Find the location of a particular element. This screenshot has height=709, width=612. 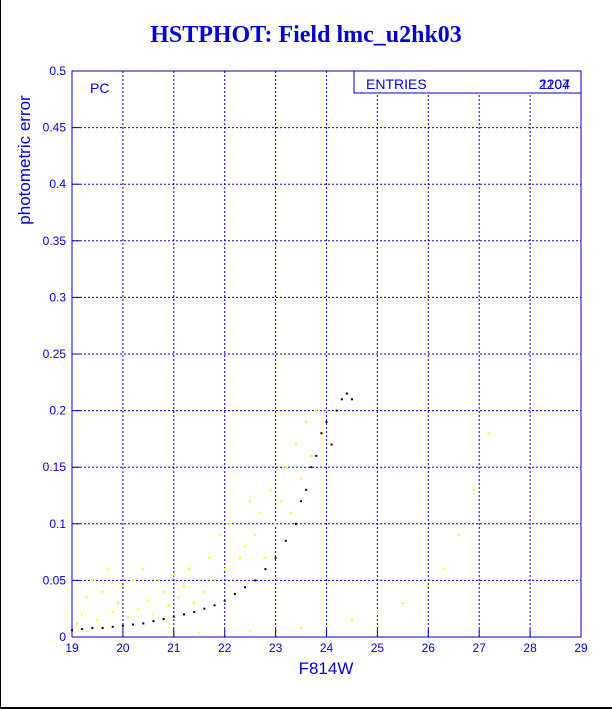

x-tick-label: 25 is located at coordinates (378, 648).